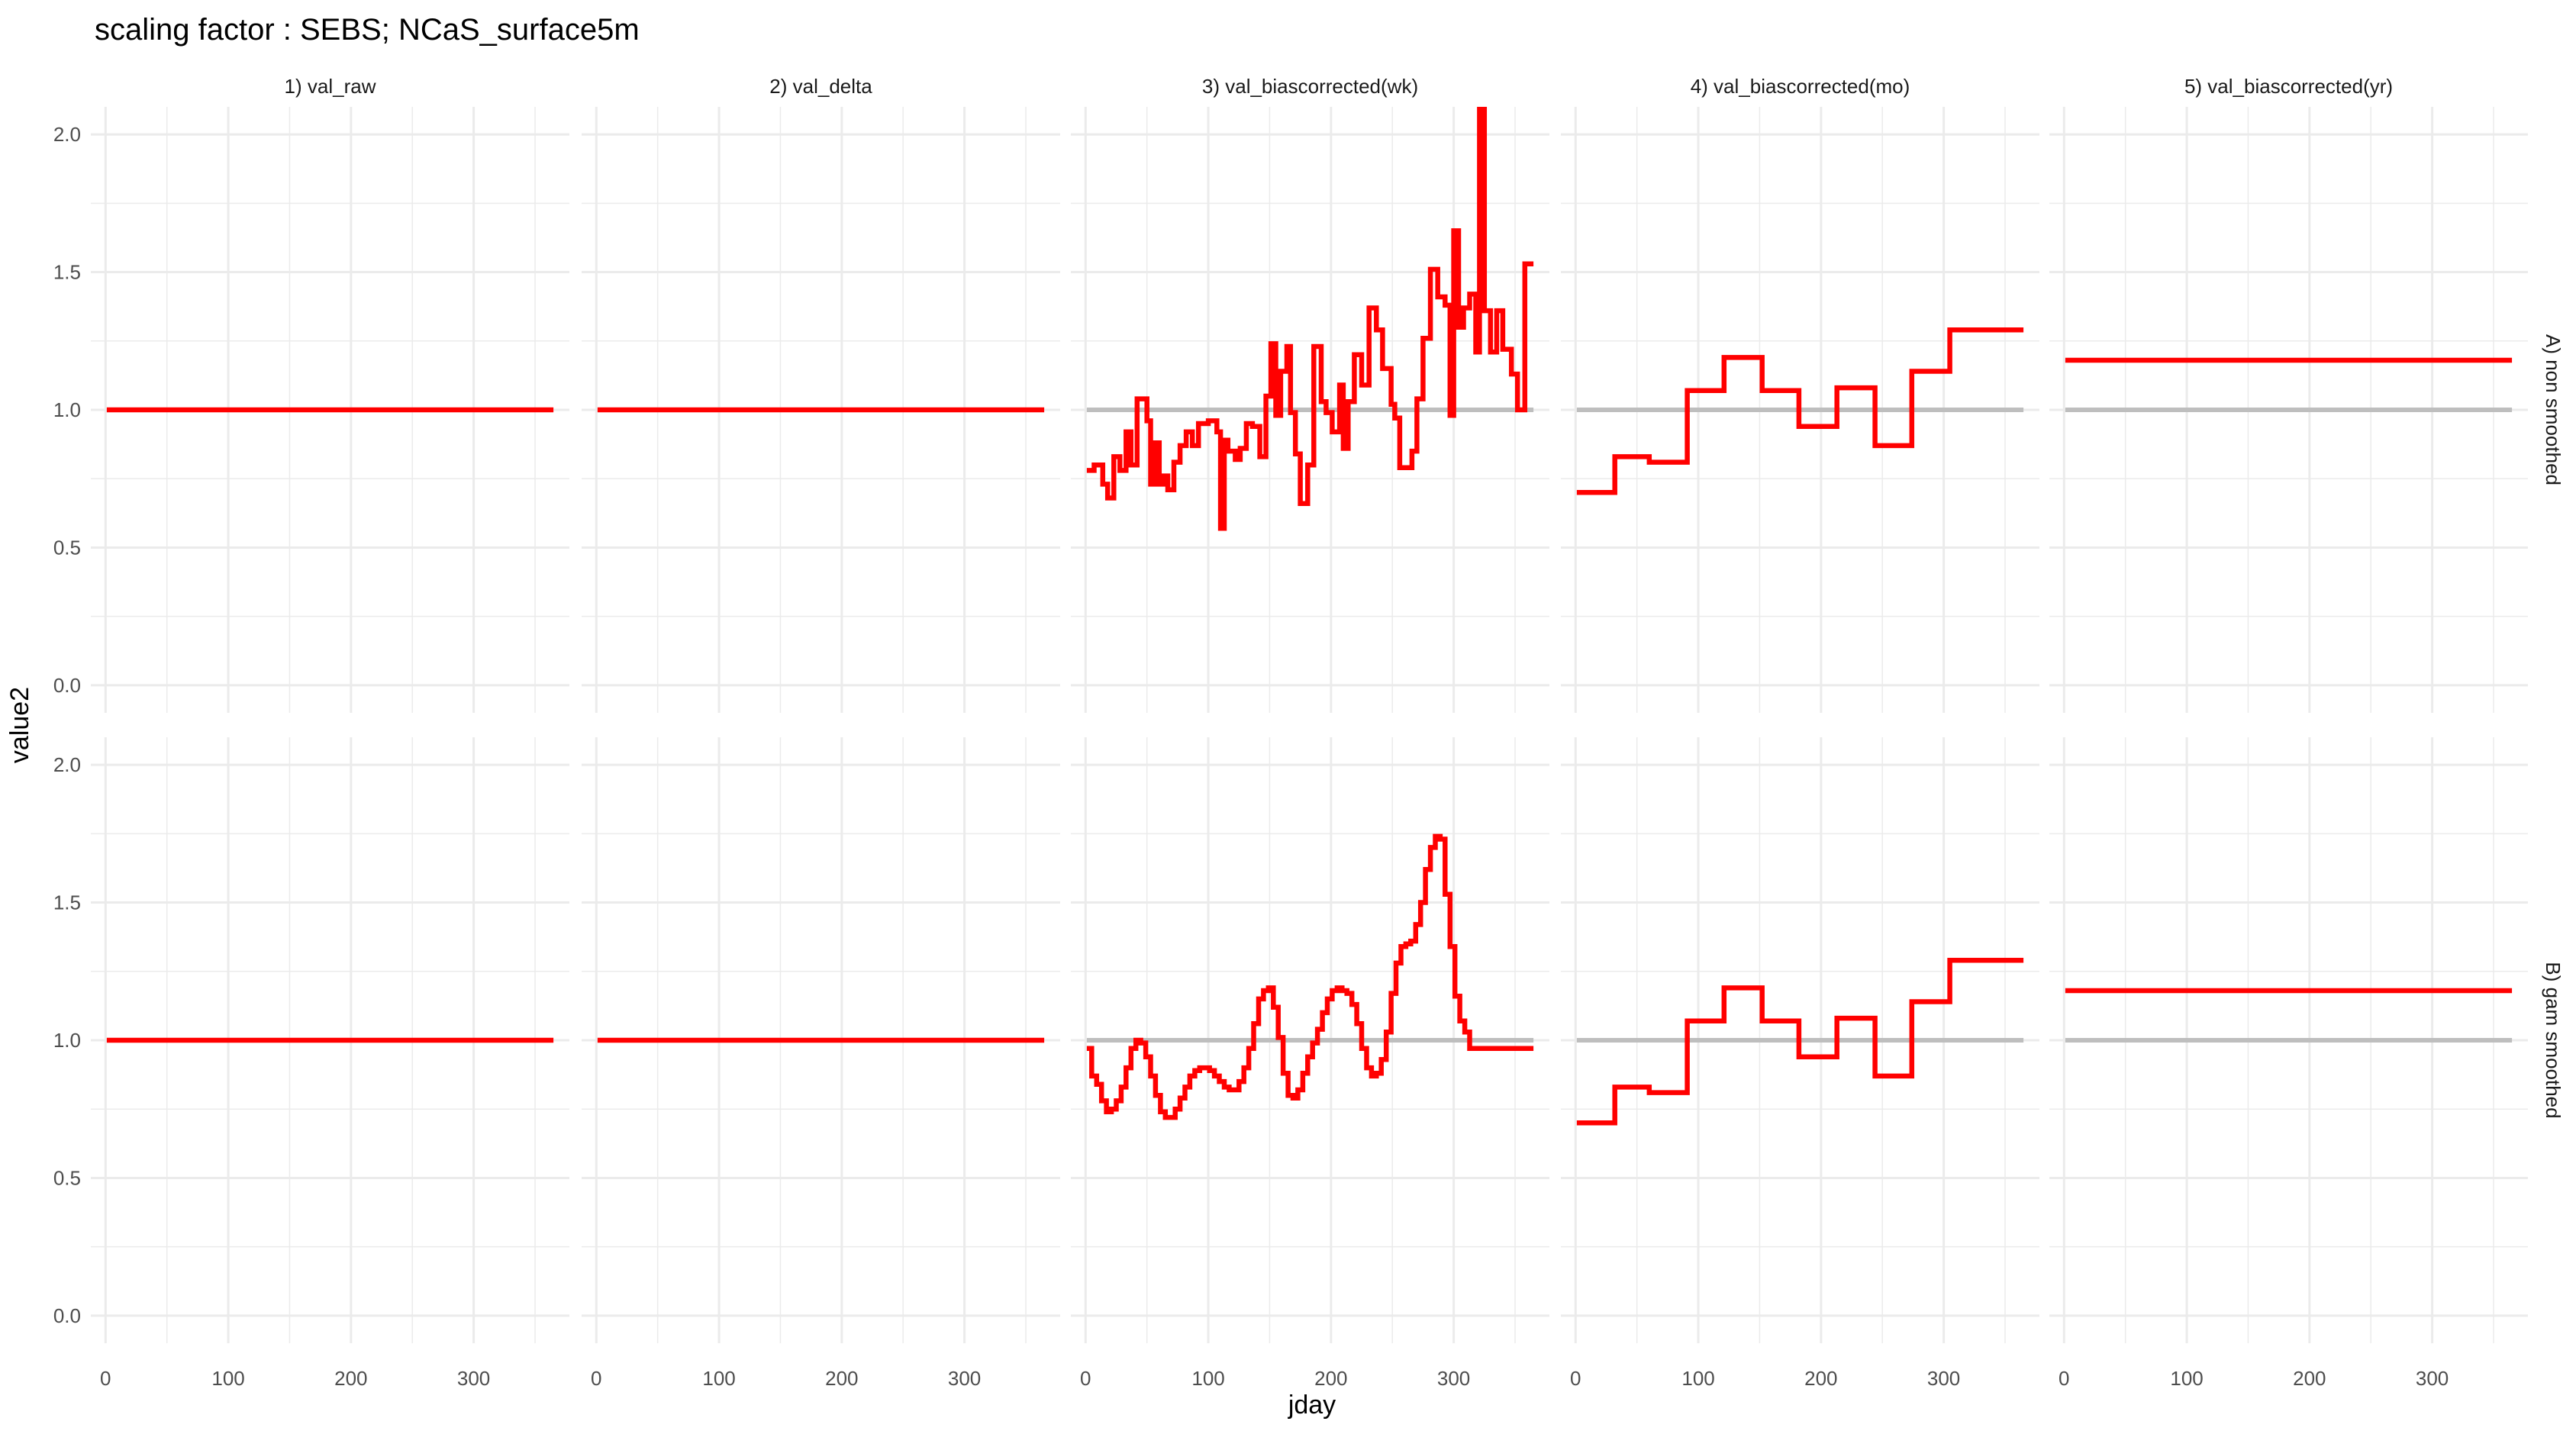 Image resolution: width=2576 pixels, height=1431 pixels. Describe the element at coordinates (1312, 1406) in the screenshot. I see `x-axis-label: jday` at that location.